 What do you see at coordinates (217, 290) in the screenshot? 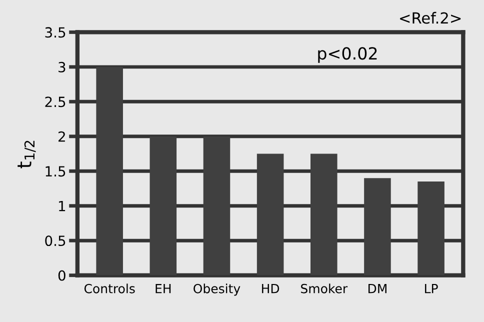
I see `x-tick-label: Obesity` at bounding box center [217, 290].